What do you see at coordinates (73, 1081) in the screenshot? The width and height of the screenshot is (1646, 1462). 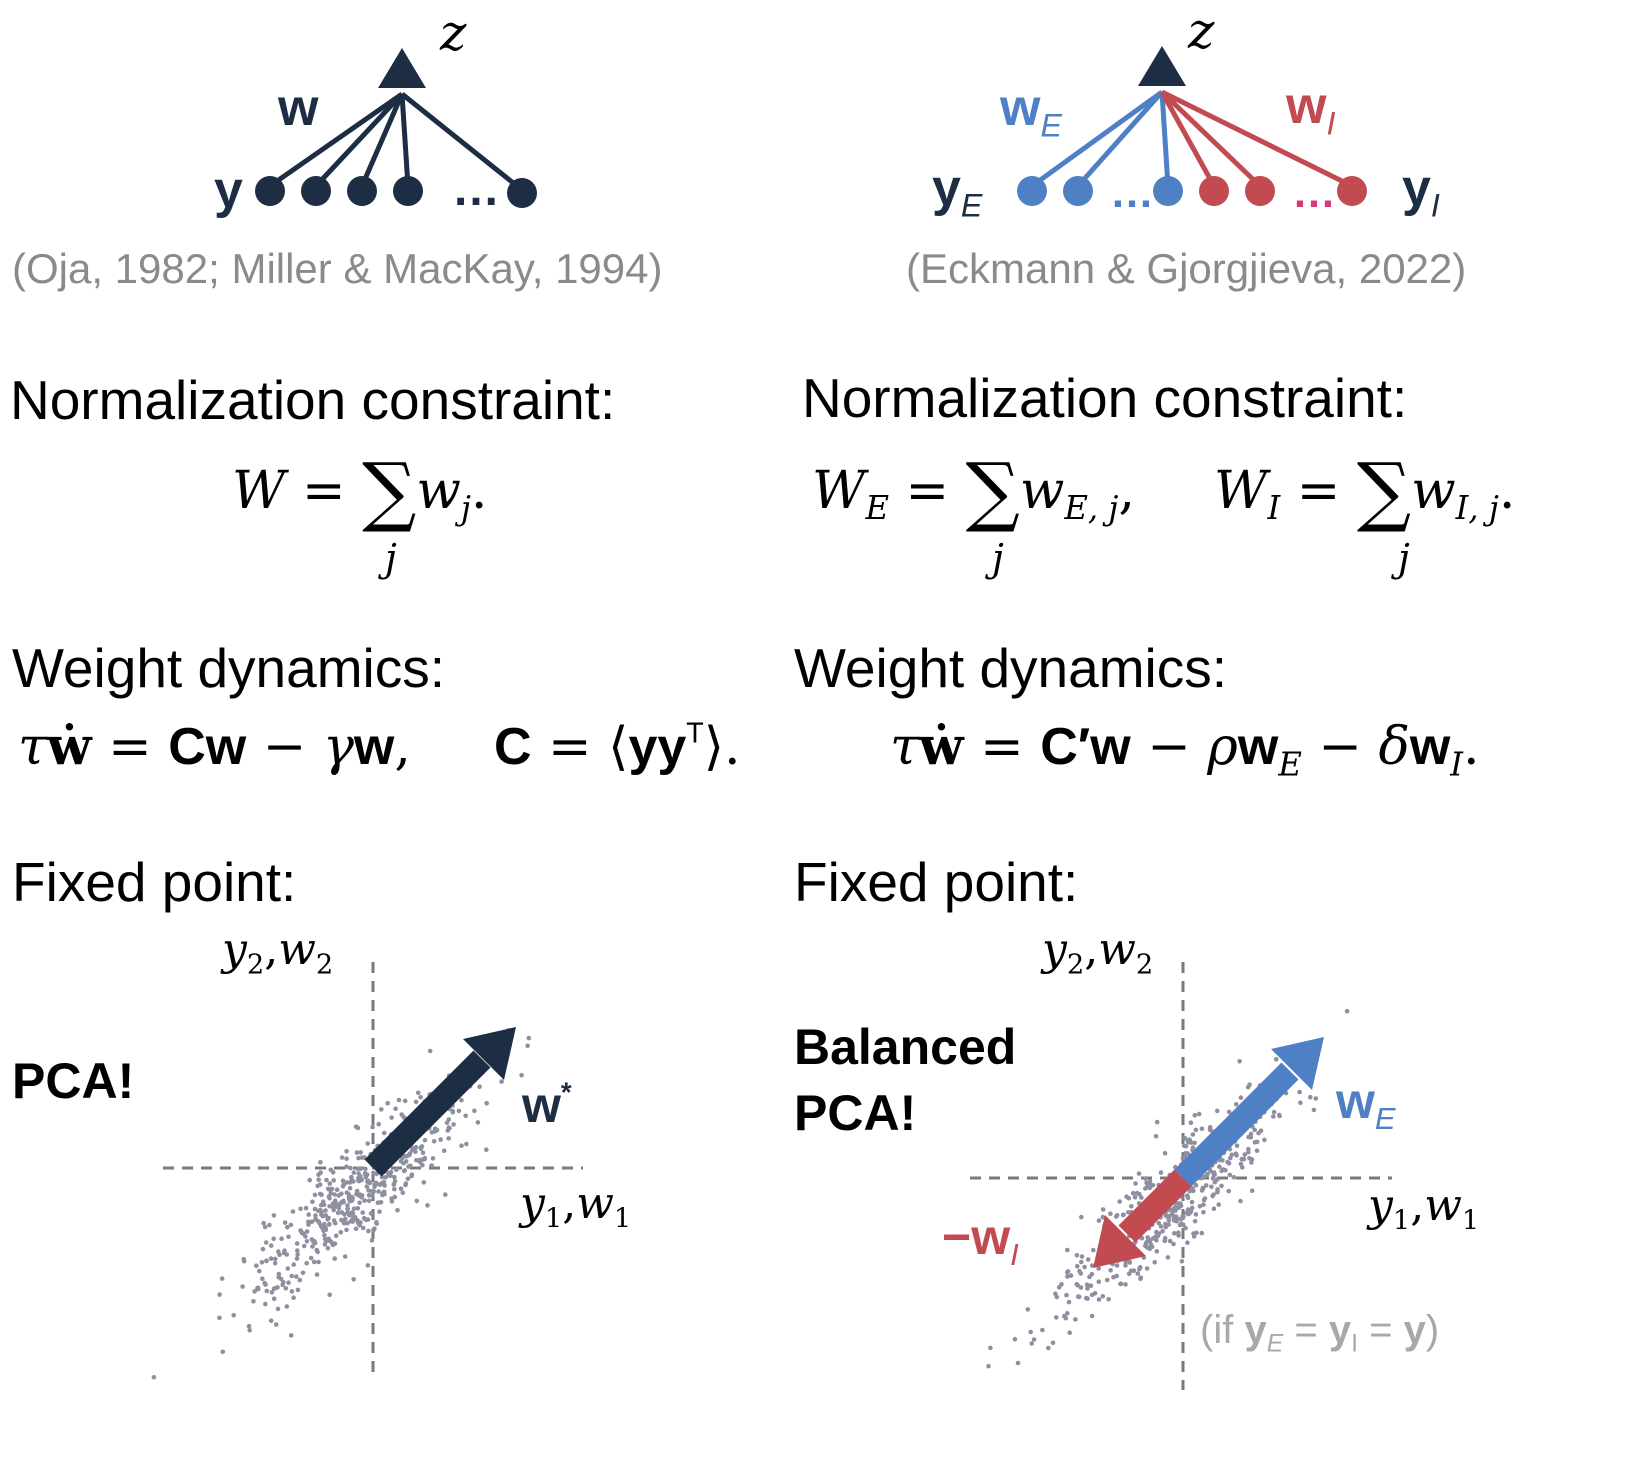 I see `left-result-label: PCA!` at bounding box center [73, 1081].